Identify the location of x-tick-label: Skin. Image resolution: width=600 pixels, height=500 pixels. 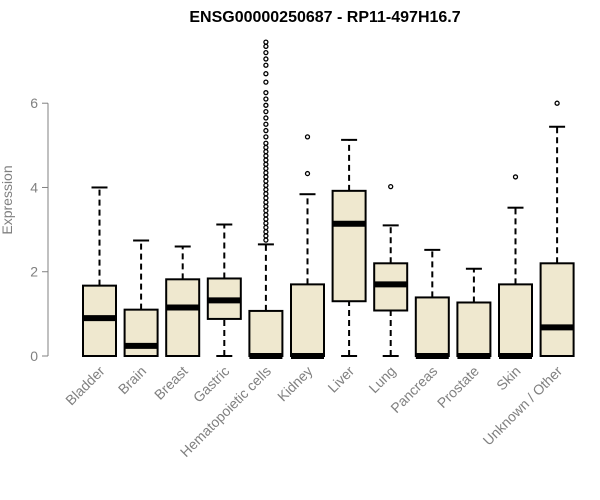
(508, 378).